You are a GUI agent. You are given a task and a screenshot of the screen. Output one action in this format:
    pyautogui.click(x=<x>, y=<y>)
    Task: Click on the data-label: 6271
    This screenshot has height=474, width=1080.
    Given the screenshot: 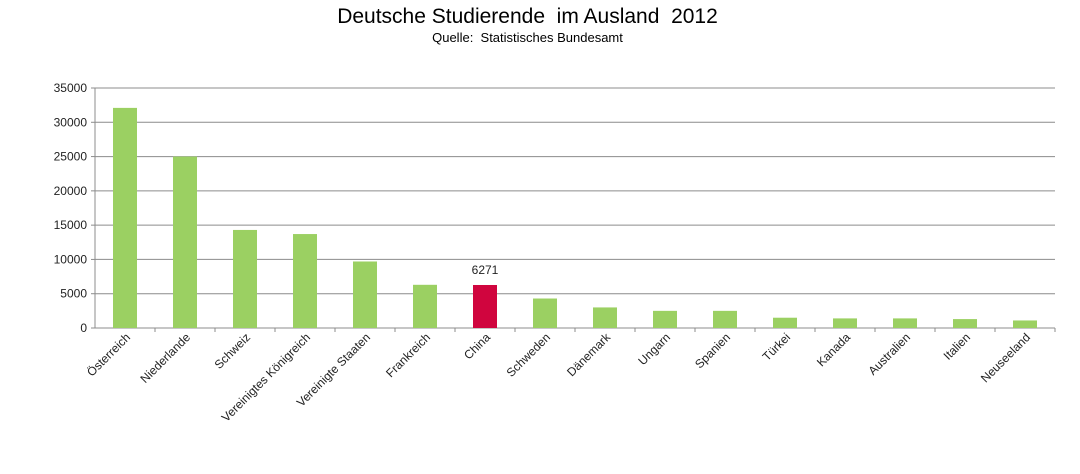 What is the action you would take?
    pyautogui.click(x=485, y=270)
    